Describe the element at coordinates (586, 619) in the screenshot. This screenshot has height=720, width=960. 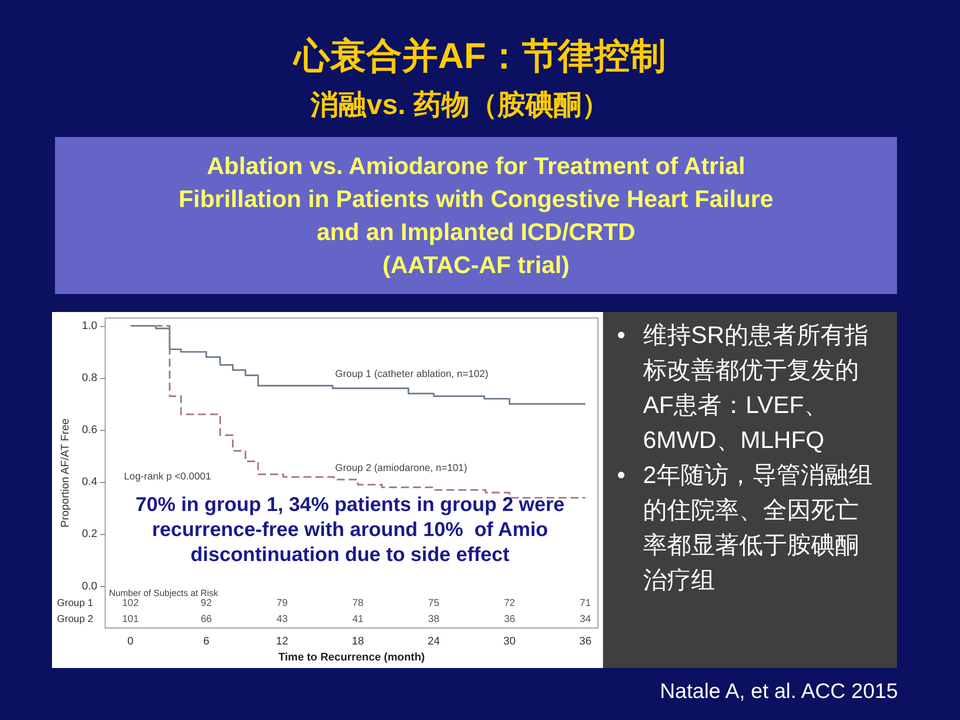
I see `annotation: 34` at that location.